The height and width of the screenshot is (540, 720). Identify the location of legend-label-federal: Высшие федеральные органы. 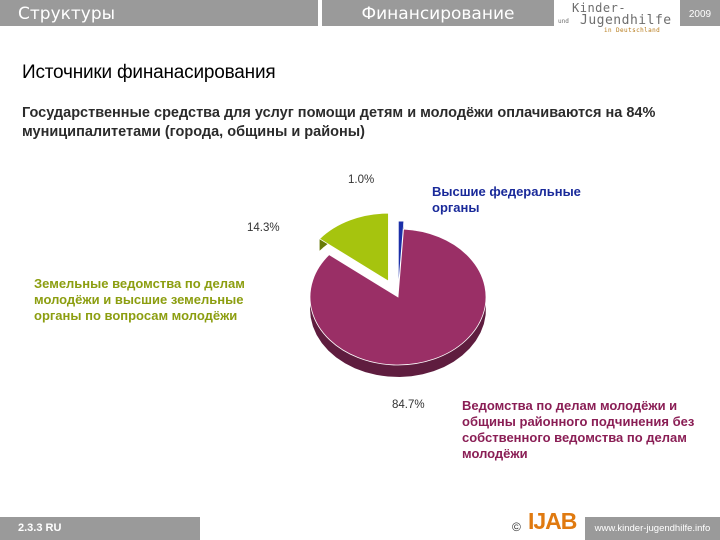
(506, 199).